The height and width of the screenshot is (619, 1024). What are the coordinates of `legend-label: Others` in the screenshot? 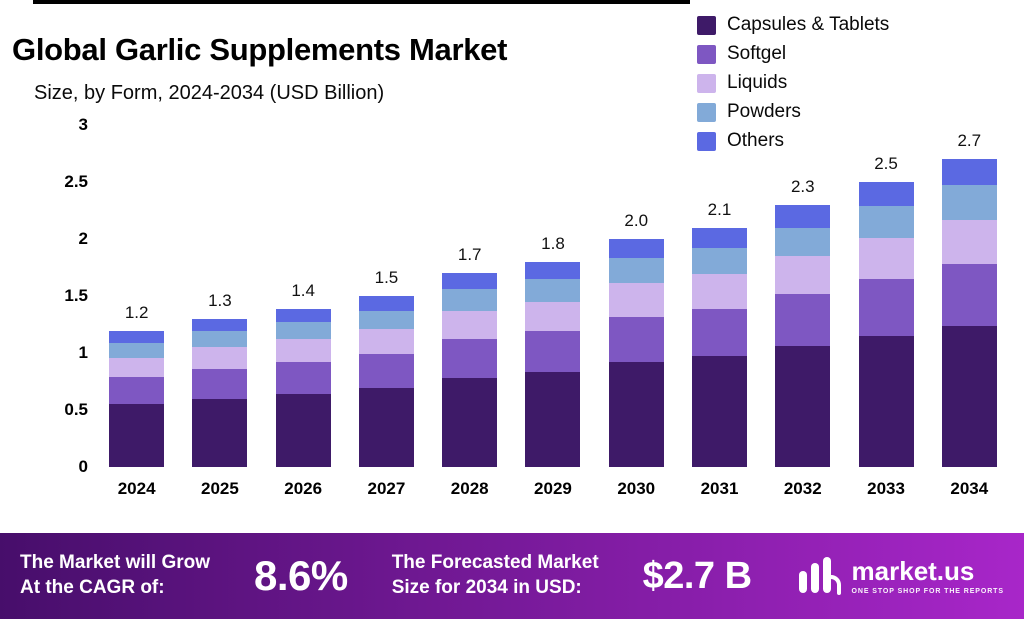 It's located at (756, 140).